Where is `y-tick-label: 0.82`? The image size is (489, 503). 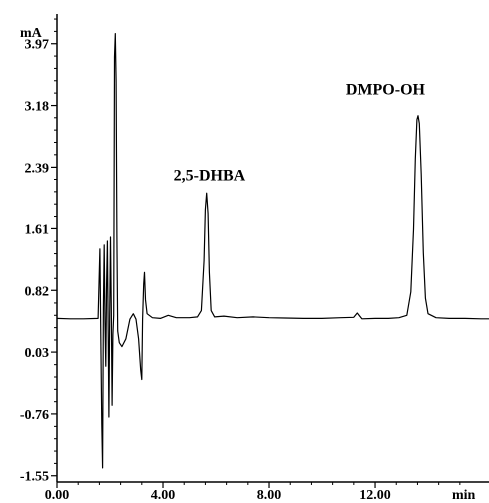 y-tick-label: 0.82 is located at coordinates (37, 291).